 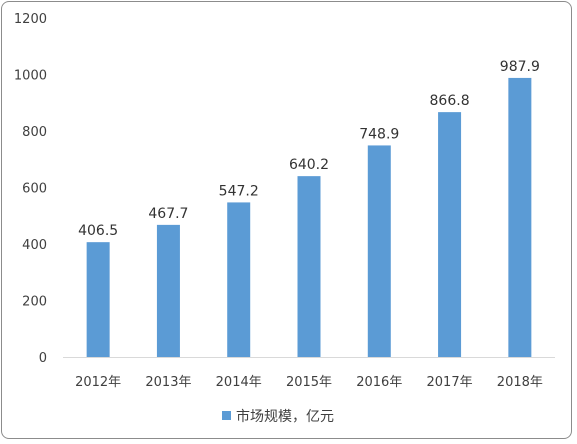 I want to click on y-tick-label: 200, so click(x=34, y=302).